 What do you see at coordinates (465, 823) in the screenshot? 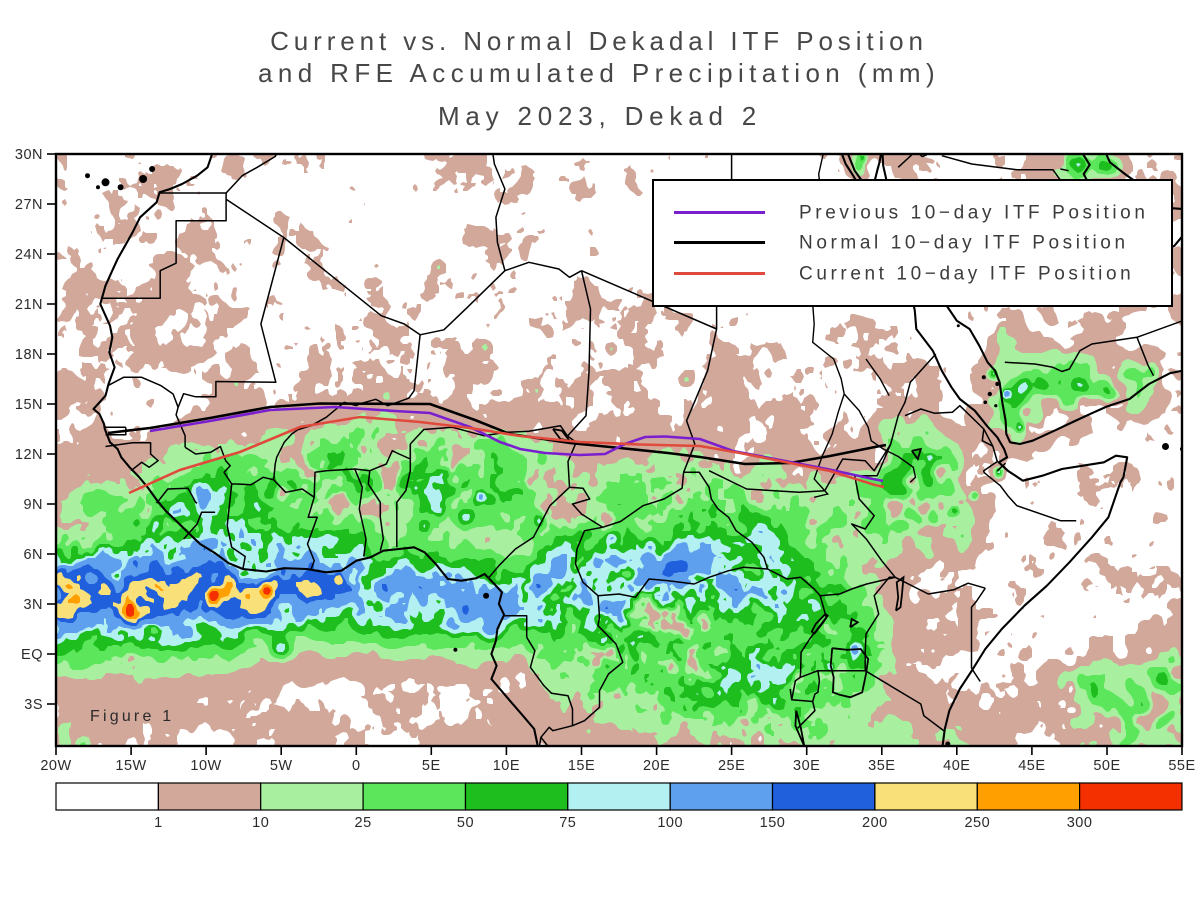
I see `svg-text: 50` at bounding box center [465, 823].